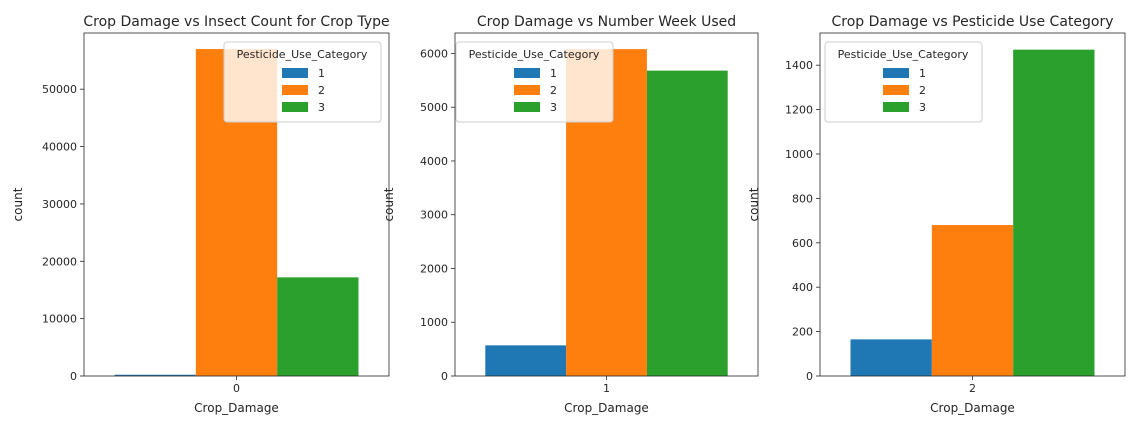  What do you see at coordinates (434, 107) in the screenshot?
I see `y-tick-label: 5000` at bounding box center [434, 107].